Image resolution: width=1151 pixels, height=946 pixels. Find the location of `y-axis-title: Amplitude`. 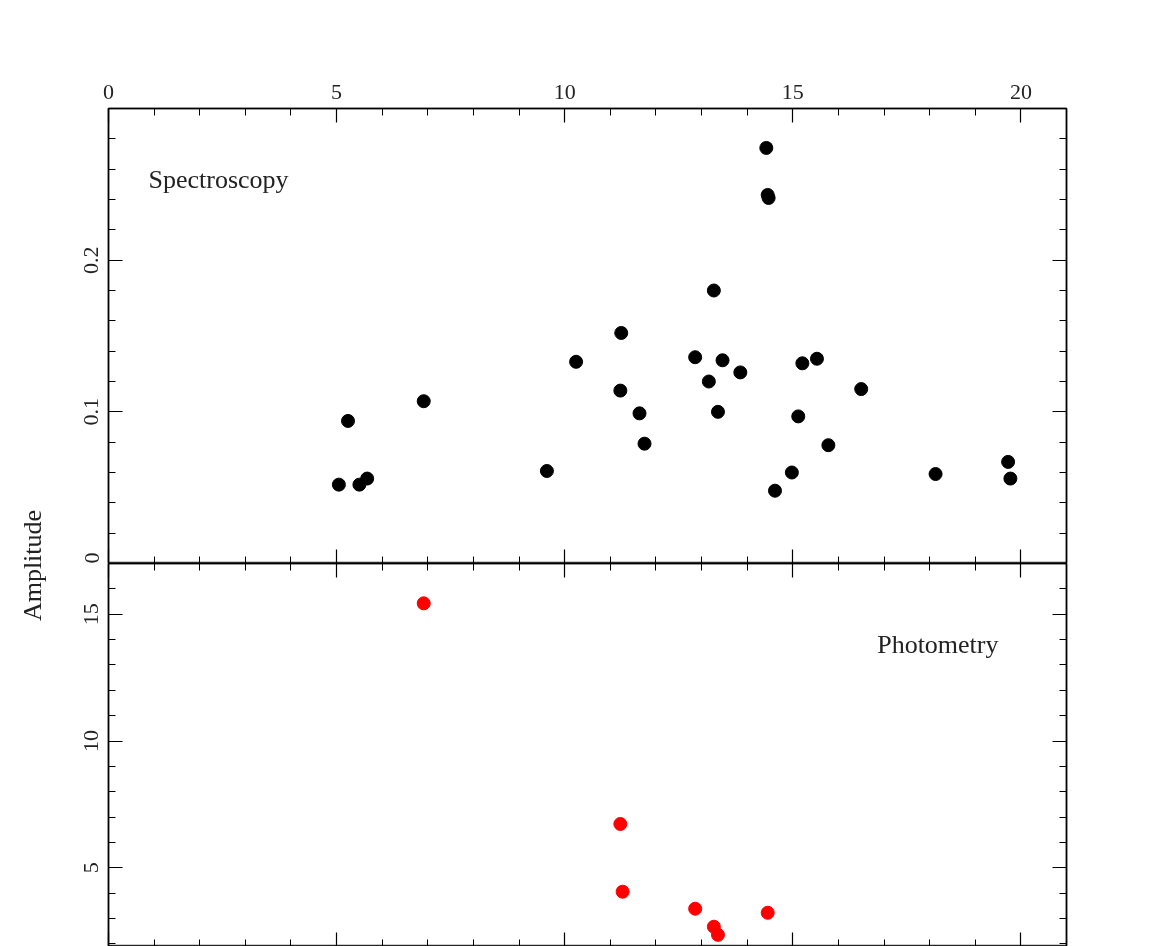

y-axis-title: Amplitude is located at coordinates (33, 565).